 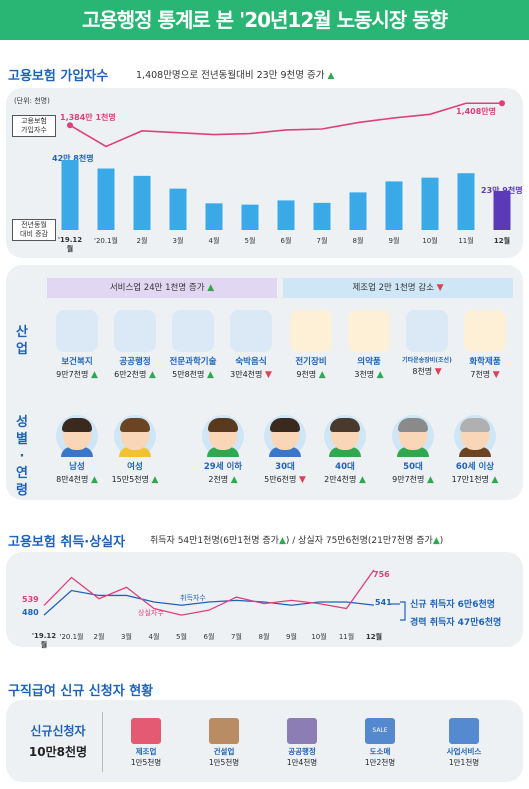 I want to click on document-icon, so click(x=135, y=331).